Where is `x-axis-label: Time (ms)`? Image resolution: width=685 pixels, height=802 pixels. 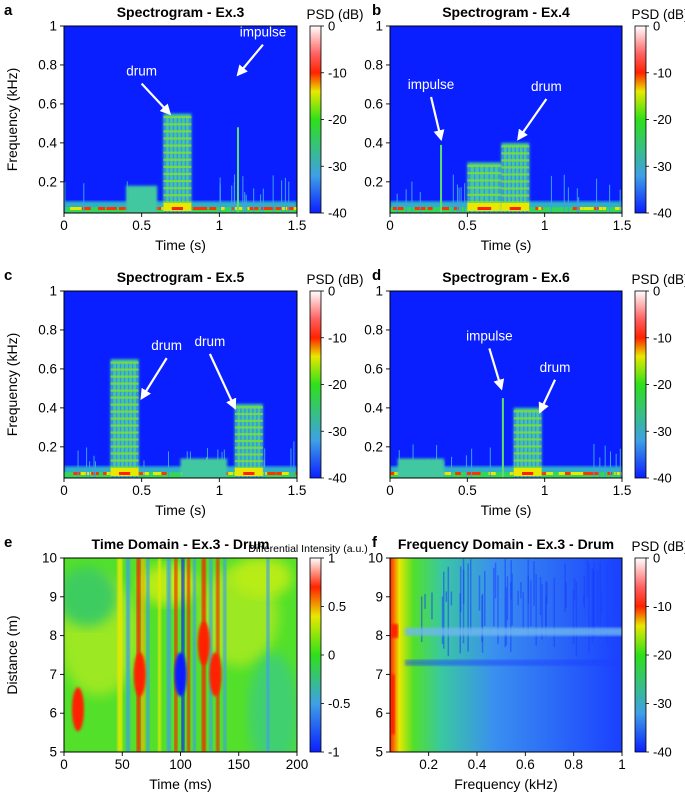 x-axis-label: Time (ms) is located at coordinates (180, 784).